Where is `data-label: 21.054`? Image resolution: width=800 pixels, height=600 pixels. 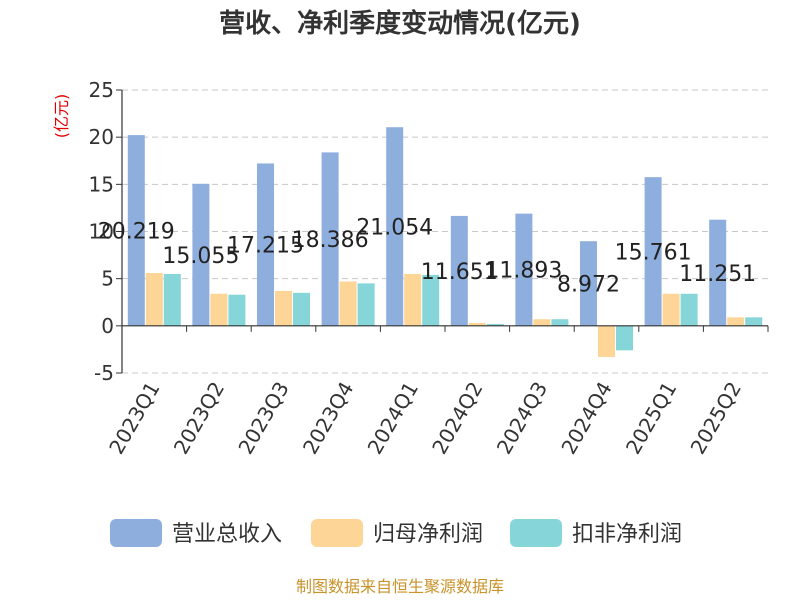
data-label: 21.054 is located at coordinates (394, 228).